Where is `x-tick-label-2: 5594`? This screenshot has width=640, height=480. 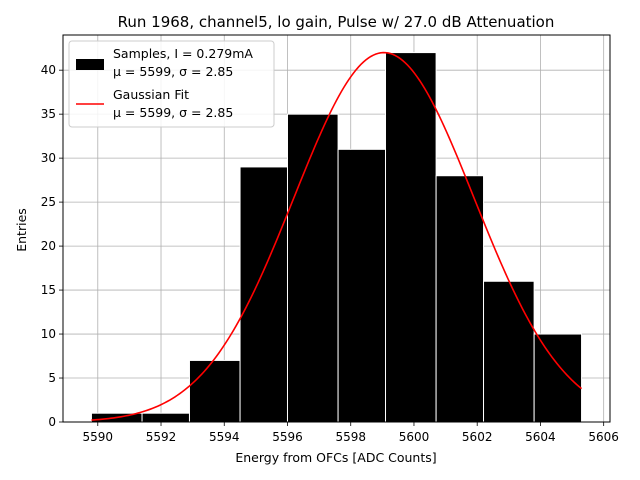 x-tick-label-2: 5594 is located at coordinates (224, 437).